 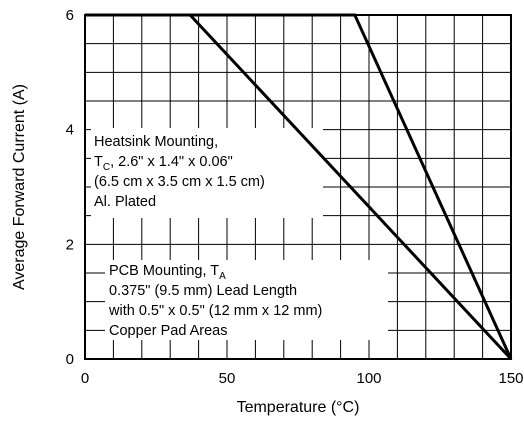 I want to click on annotation-text: (6.5 cm x 3.5 cm x 1.5 cm), so click(x=179, y=182).